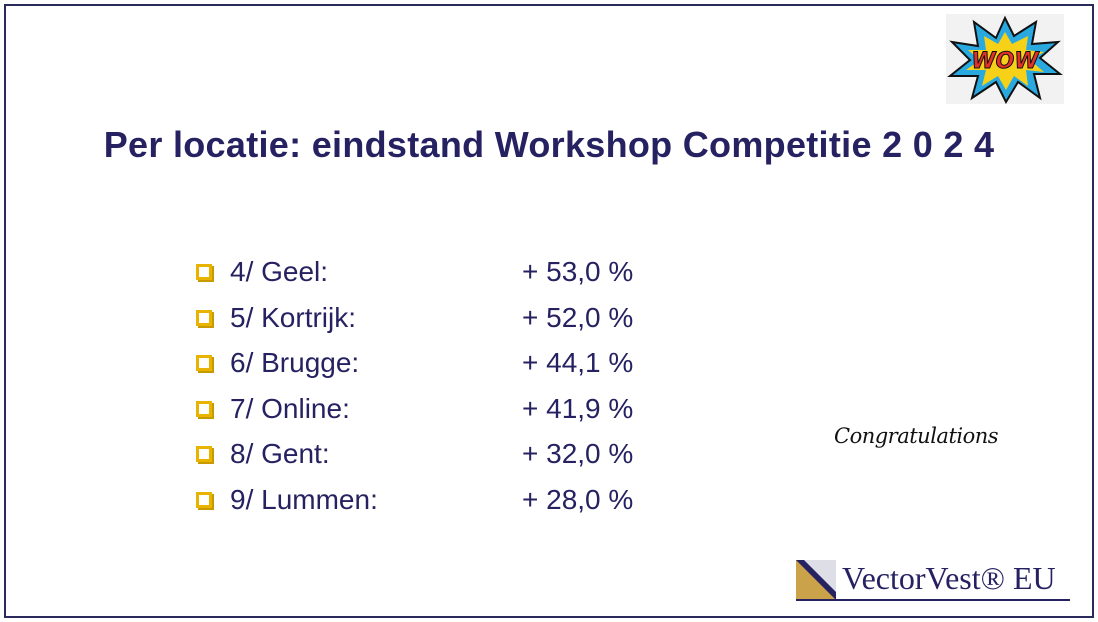 The height and width of the screenshot is (622, 1098). I want to click on logo, so click(933, 580).